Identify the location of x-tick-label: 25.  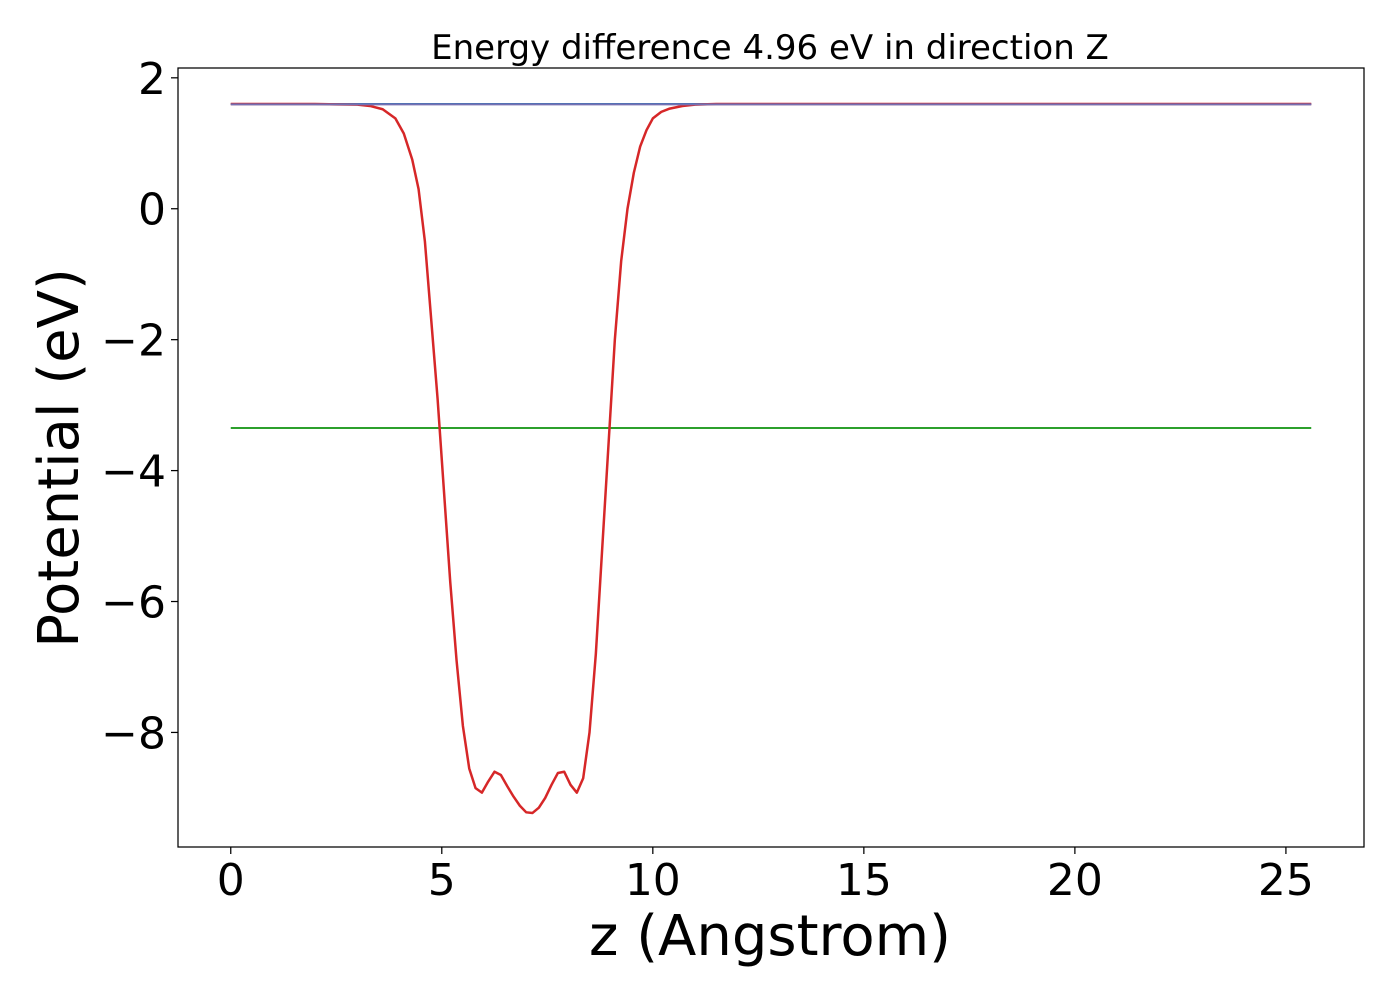
(1286, 880).